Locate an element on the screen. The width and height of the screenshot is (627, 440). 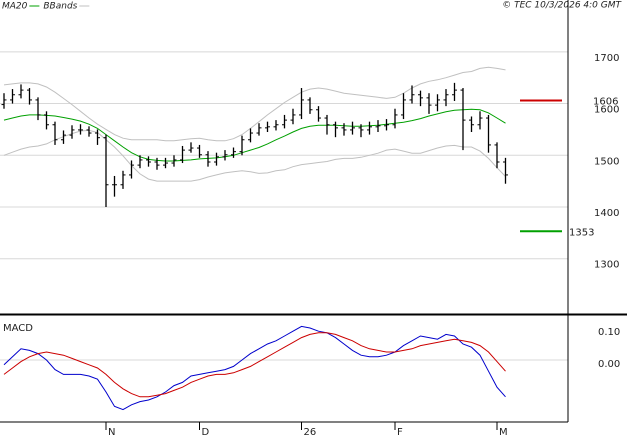
x-tick-label: M is located at coordinates (503, 432).